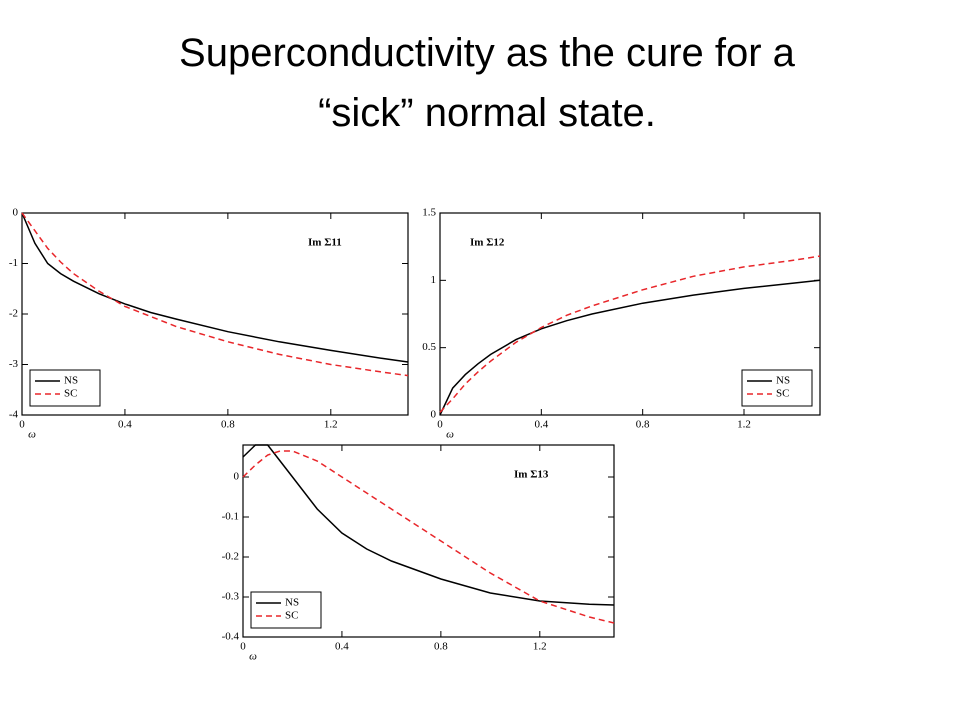  What do you see at coordinates (230, 517) in the screenshot?
I see `y-tick-label: -0.1` at bounding box center [230, 517].